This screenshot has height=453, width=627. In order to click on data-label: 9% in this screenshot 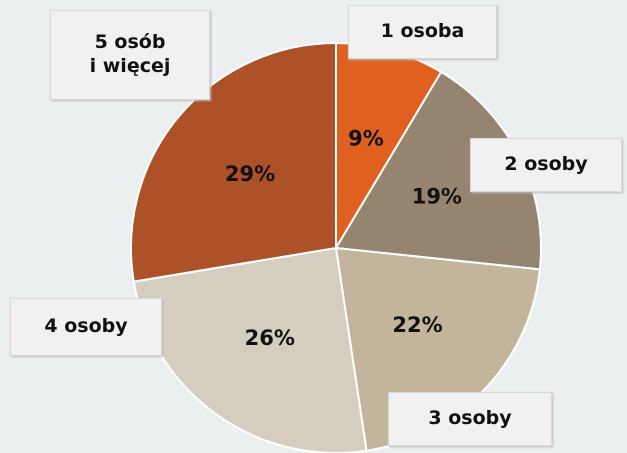, I will do `click(366, 138)`.